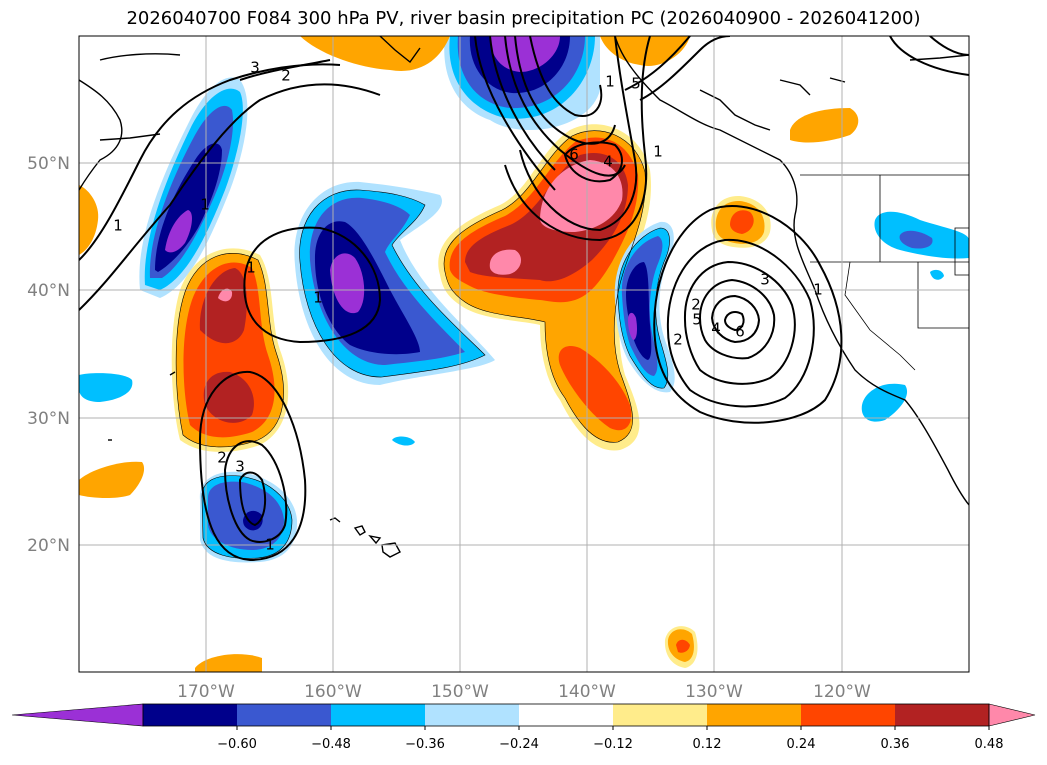 This screenshot has width=1047, height=765. Describe the element at coordinates (48, 291) in the screenshot. I see `lat-label: 40°N` at that location.